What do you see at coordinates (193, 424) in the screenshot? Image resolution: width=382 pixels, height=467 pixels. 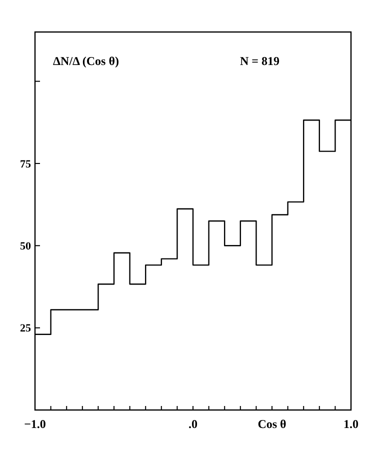 I see `x-tick-label: .0` at bounding box center [193, 424].